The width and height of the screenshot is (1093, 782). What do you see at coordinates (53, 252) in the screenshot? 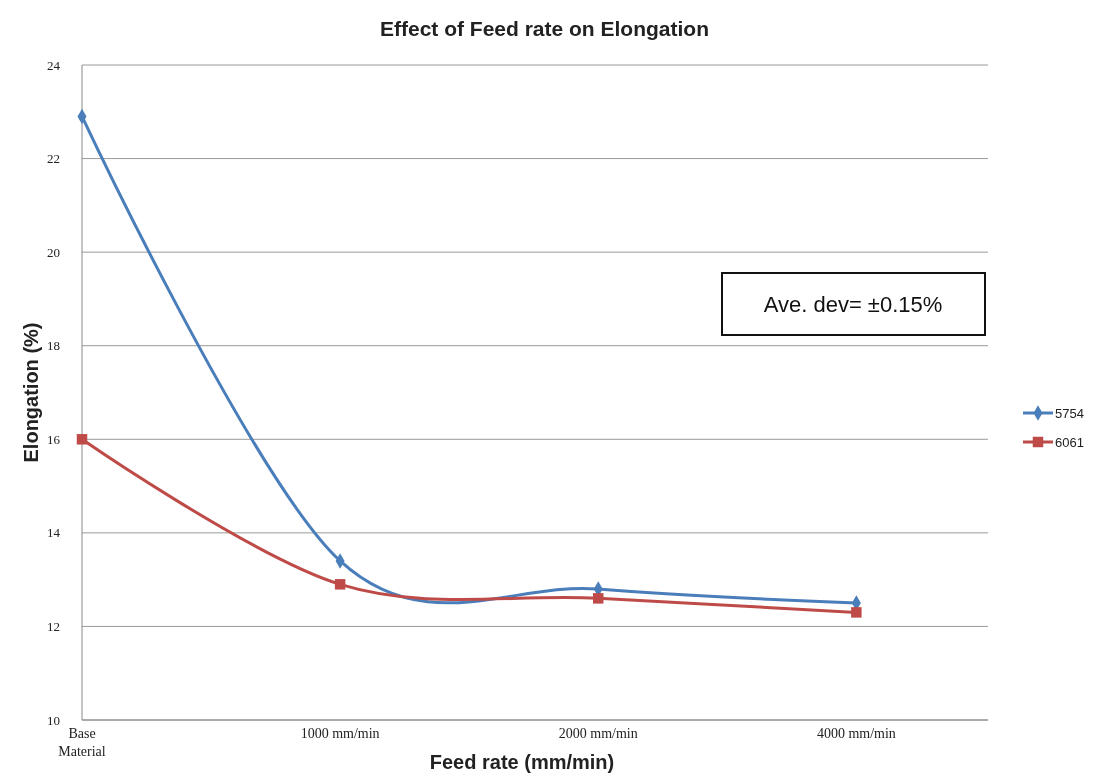
I see `y-tick-label: 20` at bounding box center [53, 252].